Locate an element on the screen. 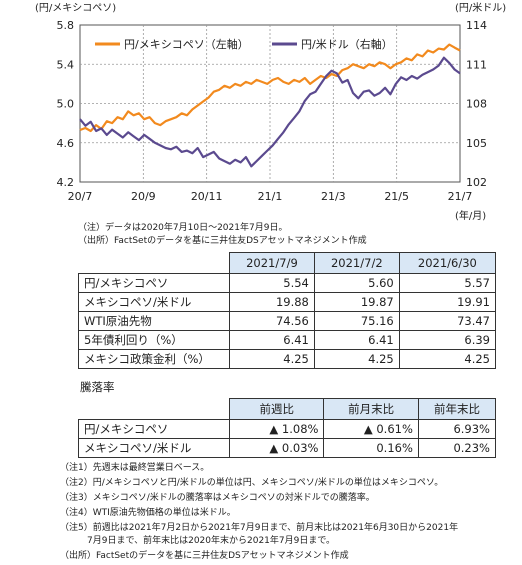 The height and width of the screenshot is (565, 522). cell: 6.93% is located at coordinates (457, 429).